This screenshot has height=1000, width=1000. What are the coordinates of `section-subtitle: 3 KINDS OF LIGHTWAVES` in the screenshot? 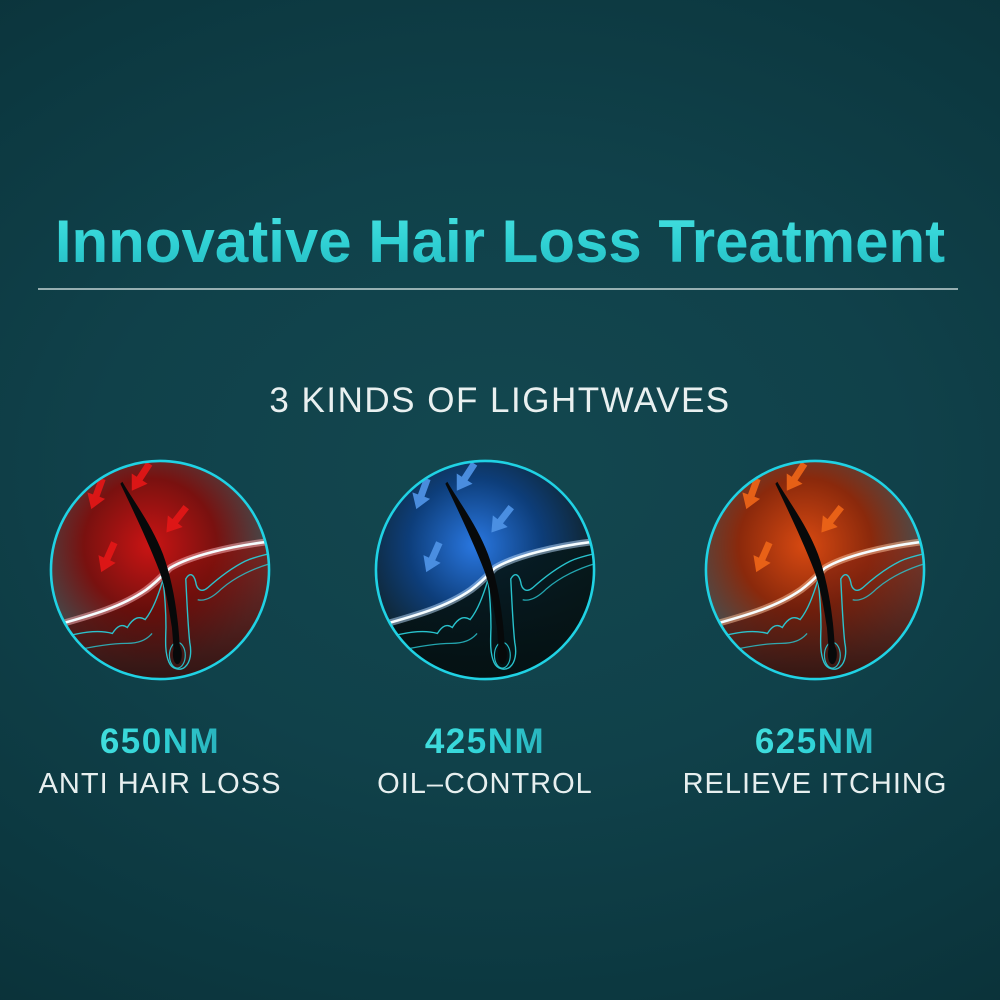 It's located at (500, 401).